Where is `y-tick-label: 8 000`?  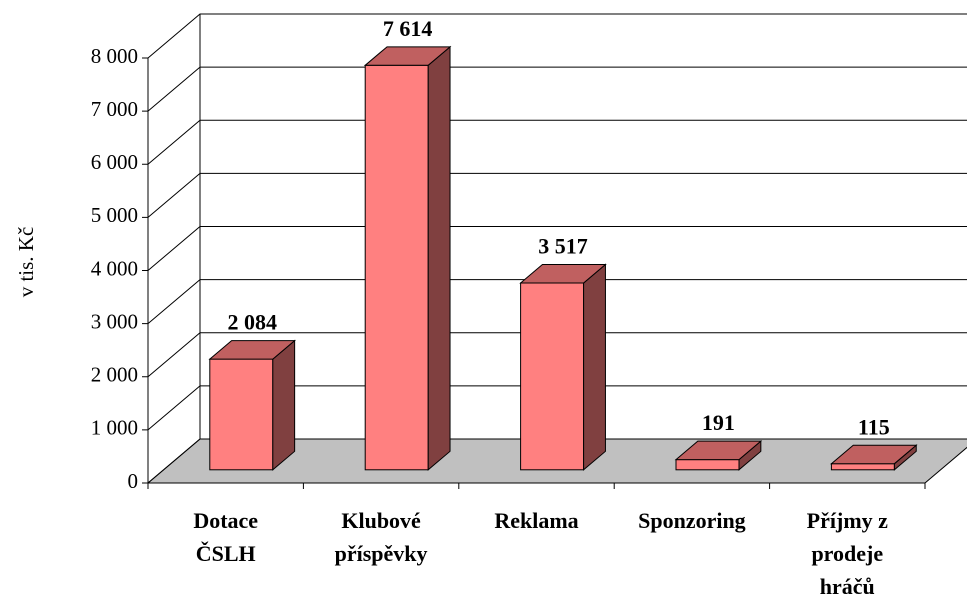 y-tick-label: 8 000 is located at coordinates (114, 56).